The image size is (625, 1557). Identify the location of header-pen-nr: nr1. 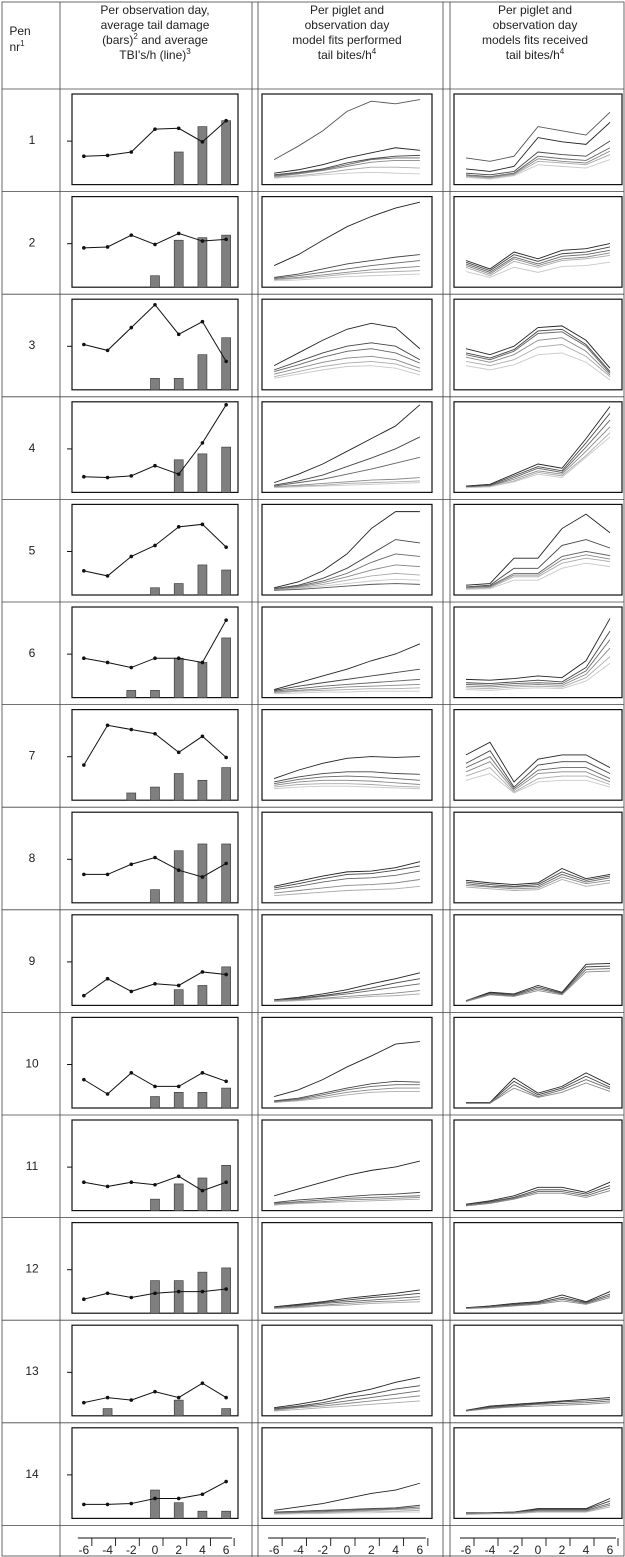
(17, 46).